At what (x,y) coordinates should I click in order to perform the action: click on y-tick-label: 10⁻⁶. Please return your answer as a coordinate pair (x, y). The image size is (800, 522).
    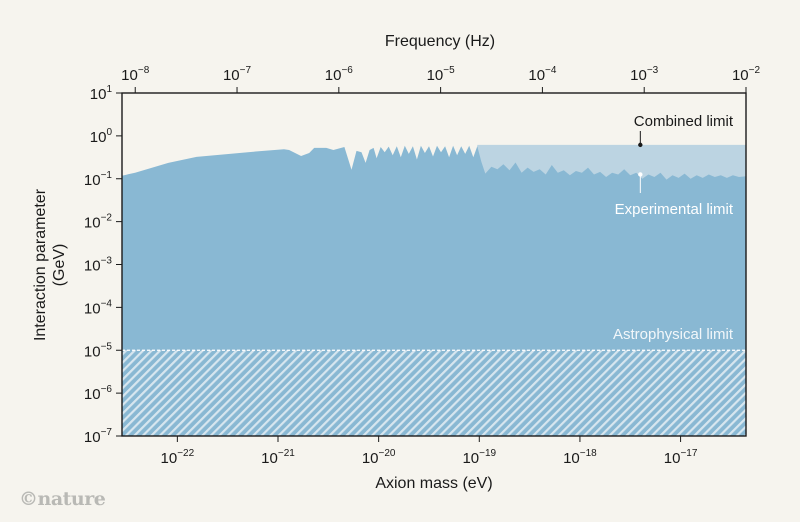
    Looking at the image, I should click on (98, 393).